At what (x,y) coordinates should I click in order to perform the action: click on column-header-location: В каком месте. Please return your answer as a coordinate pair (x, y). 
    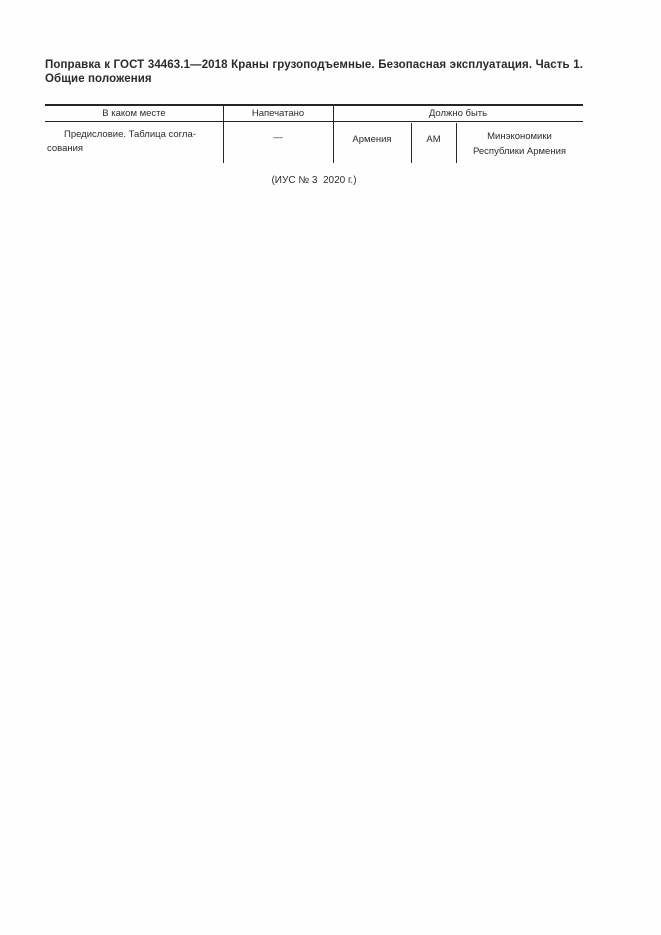
    Looking at the image, I should click on (134, 113).